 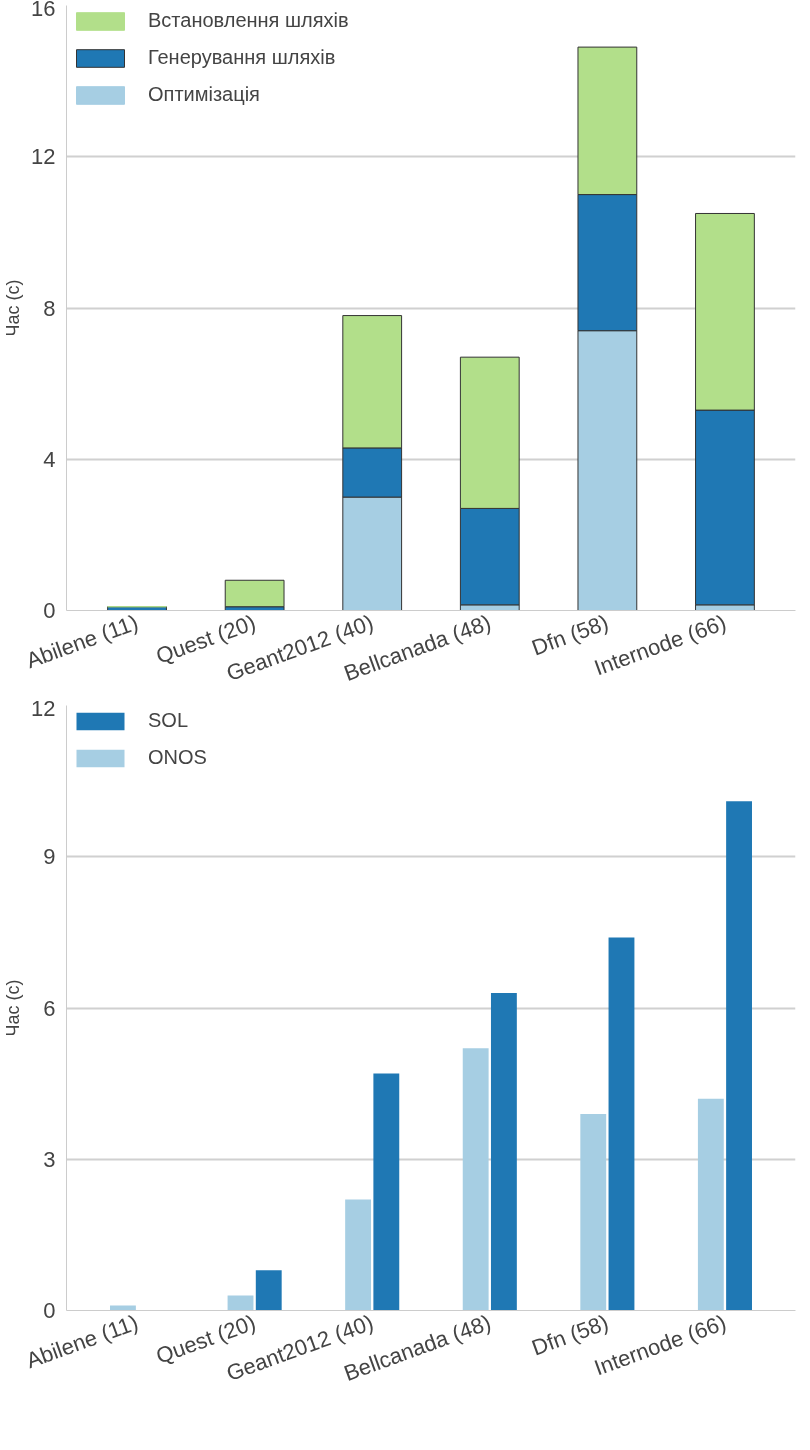 I want to click on legend-label: ONOS, so click(x=177, y=757).